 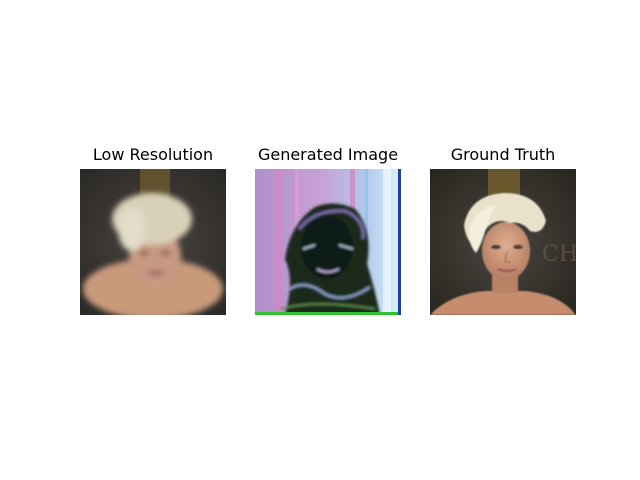 I want to click on panel-generated-image: Generated Image, so click(x=328, y=229).